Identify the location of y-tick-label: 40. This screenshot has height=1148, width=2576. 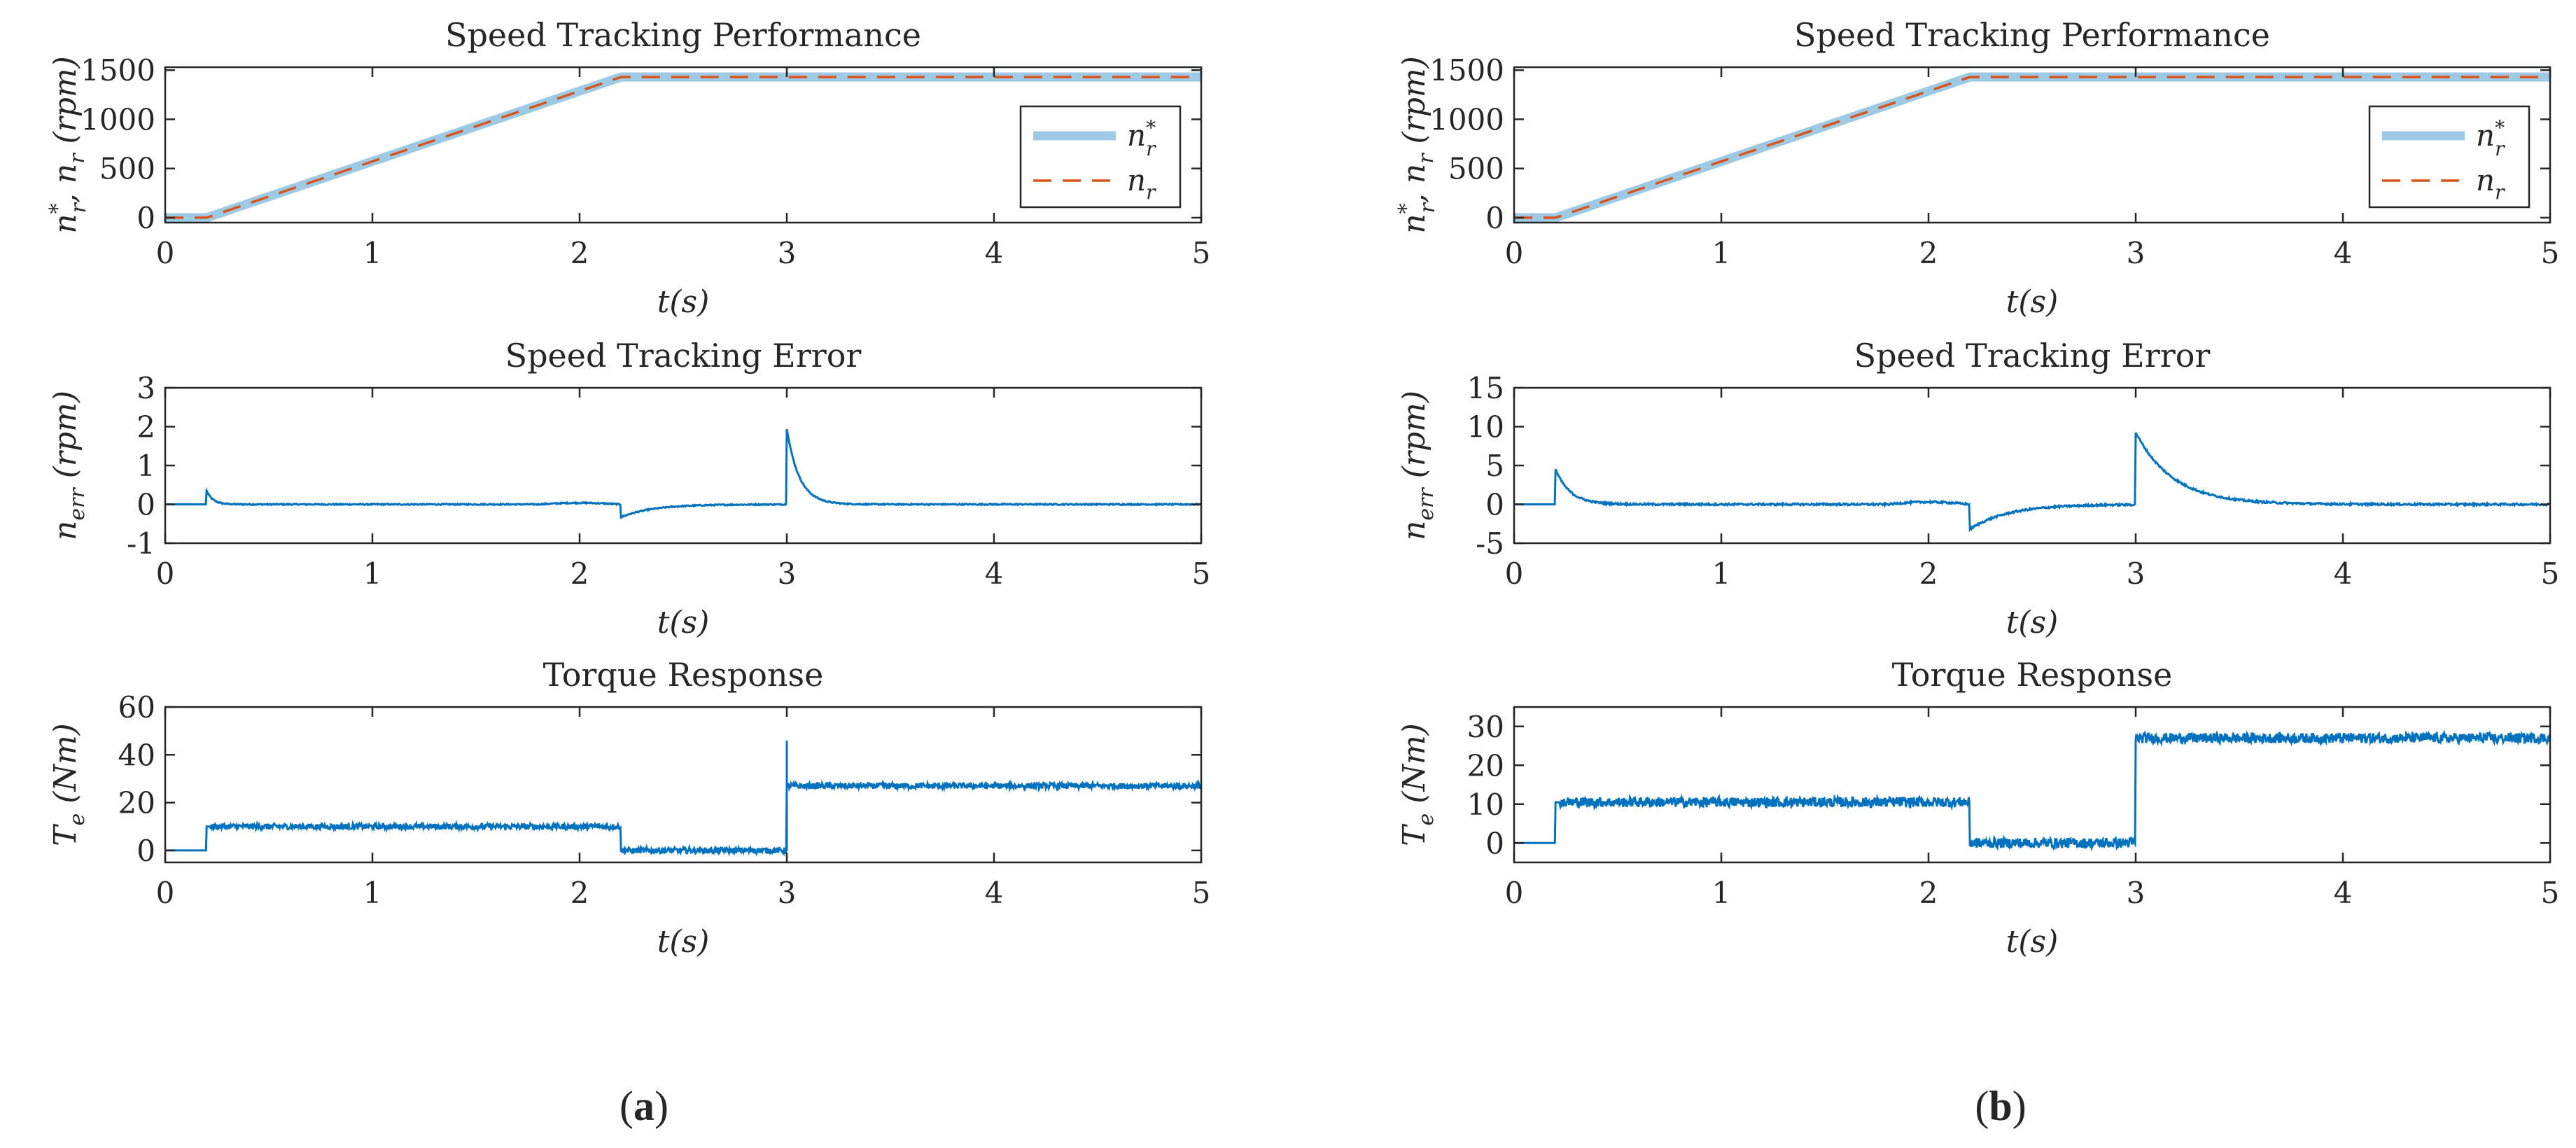
(136, 755).